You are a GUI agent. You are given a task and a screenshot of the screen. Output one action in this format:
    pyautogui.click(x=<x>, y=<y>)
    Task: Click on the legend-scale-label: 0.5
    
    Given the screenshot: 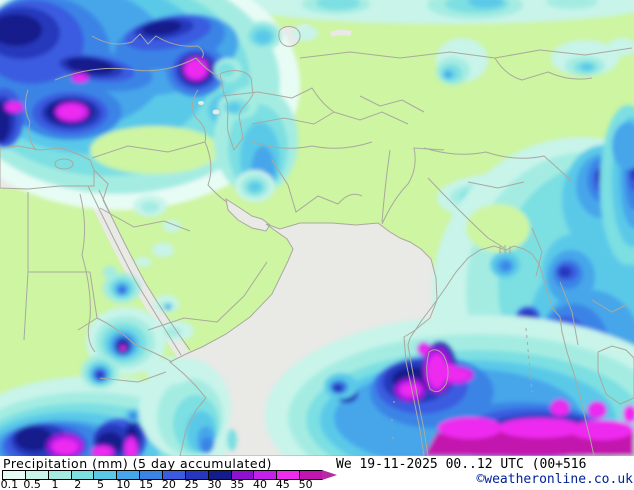 What is the action you would take?
    pyautogui.click(x=32, y=484)
    